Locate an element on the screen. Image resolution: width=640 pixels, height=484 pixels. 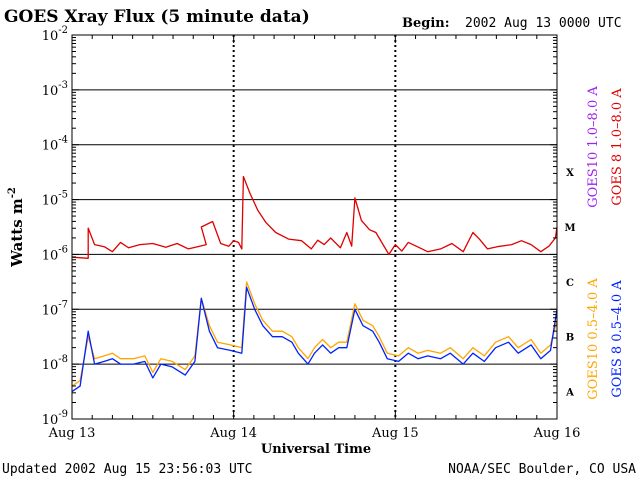
y-tick-exponent: -9 is located at coordinates (63, 414).